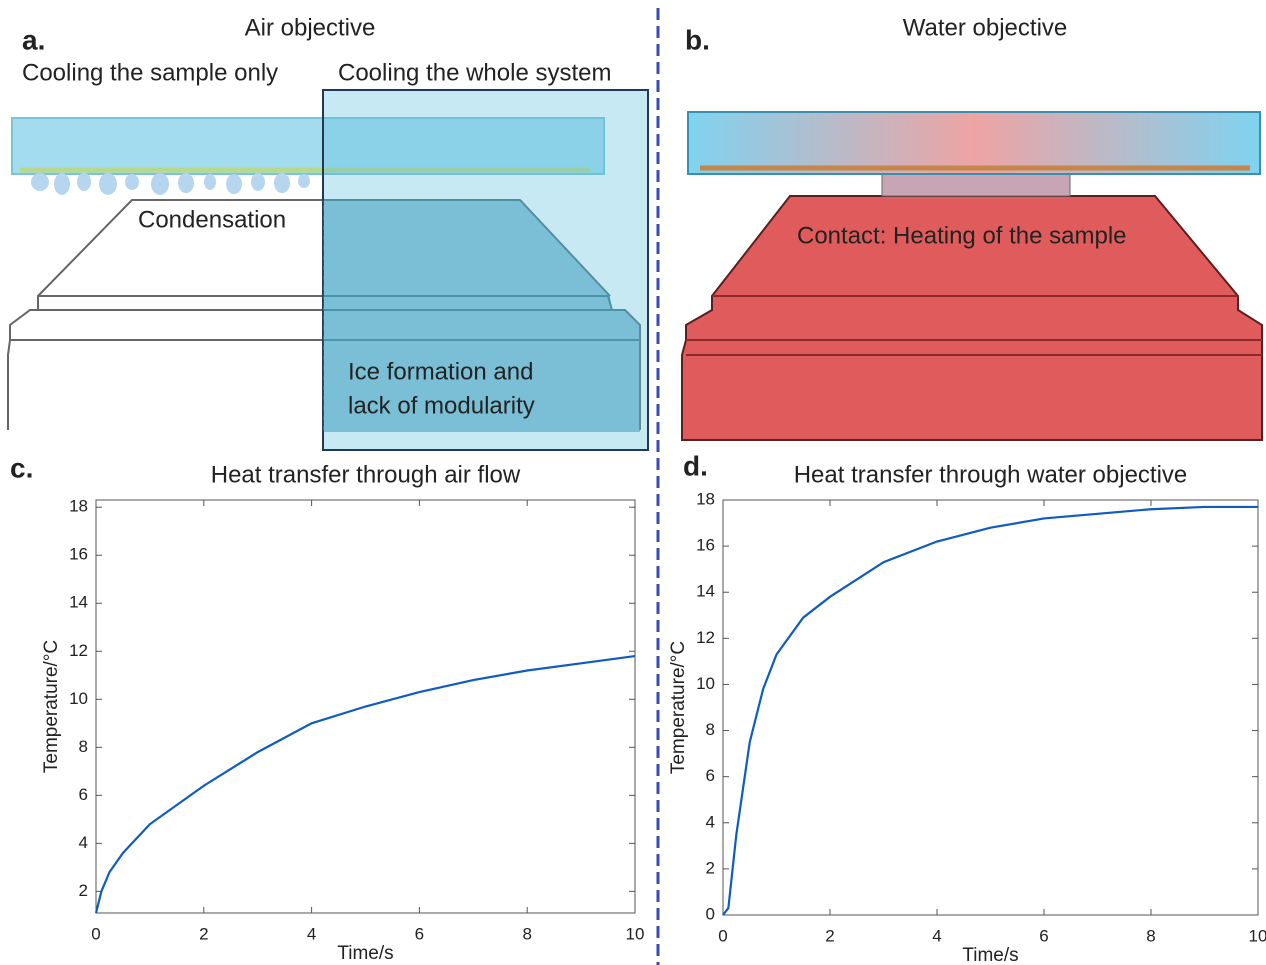 The height and width of the screenshot is (965, 1266). I want to click on panel-title: Water objective, so click(985, 27).